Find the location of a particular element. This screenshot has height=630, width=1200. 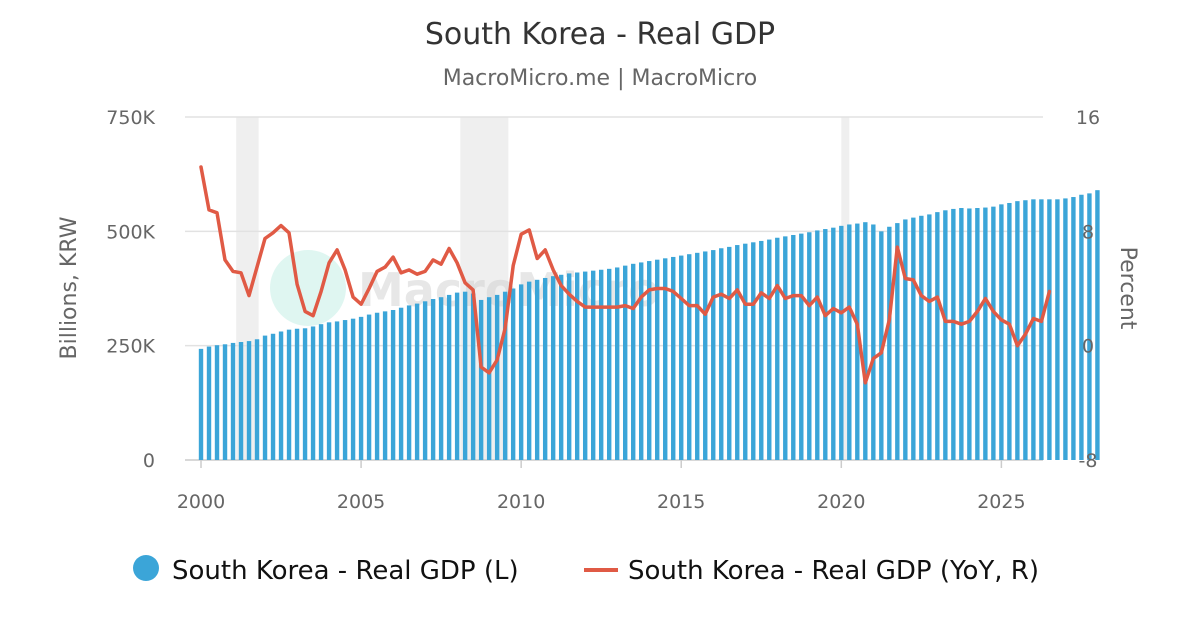

x-tick-label: 2005 is located at coordinates (361, 502).